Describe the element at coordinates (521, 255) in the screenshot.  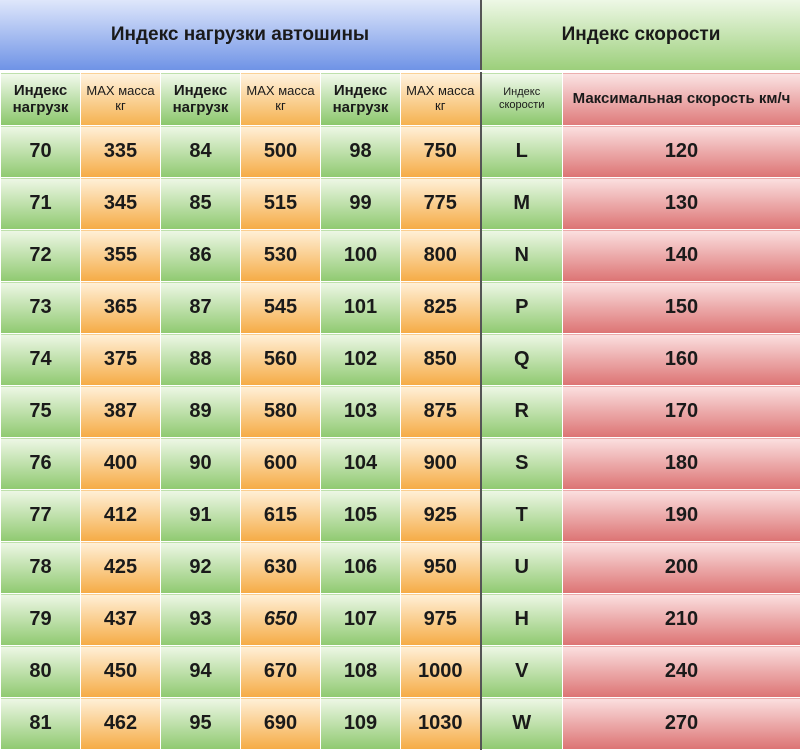
I see `speed-index-cell: N` at that location.